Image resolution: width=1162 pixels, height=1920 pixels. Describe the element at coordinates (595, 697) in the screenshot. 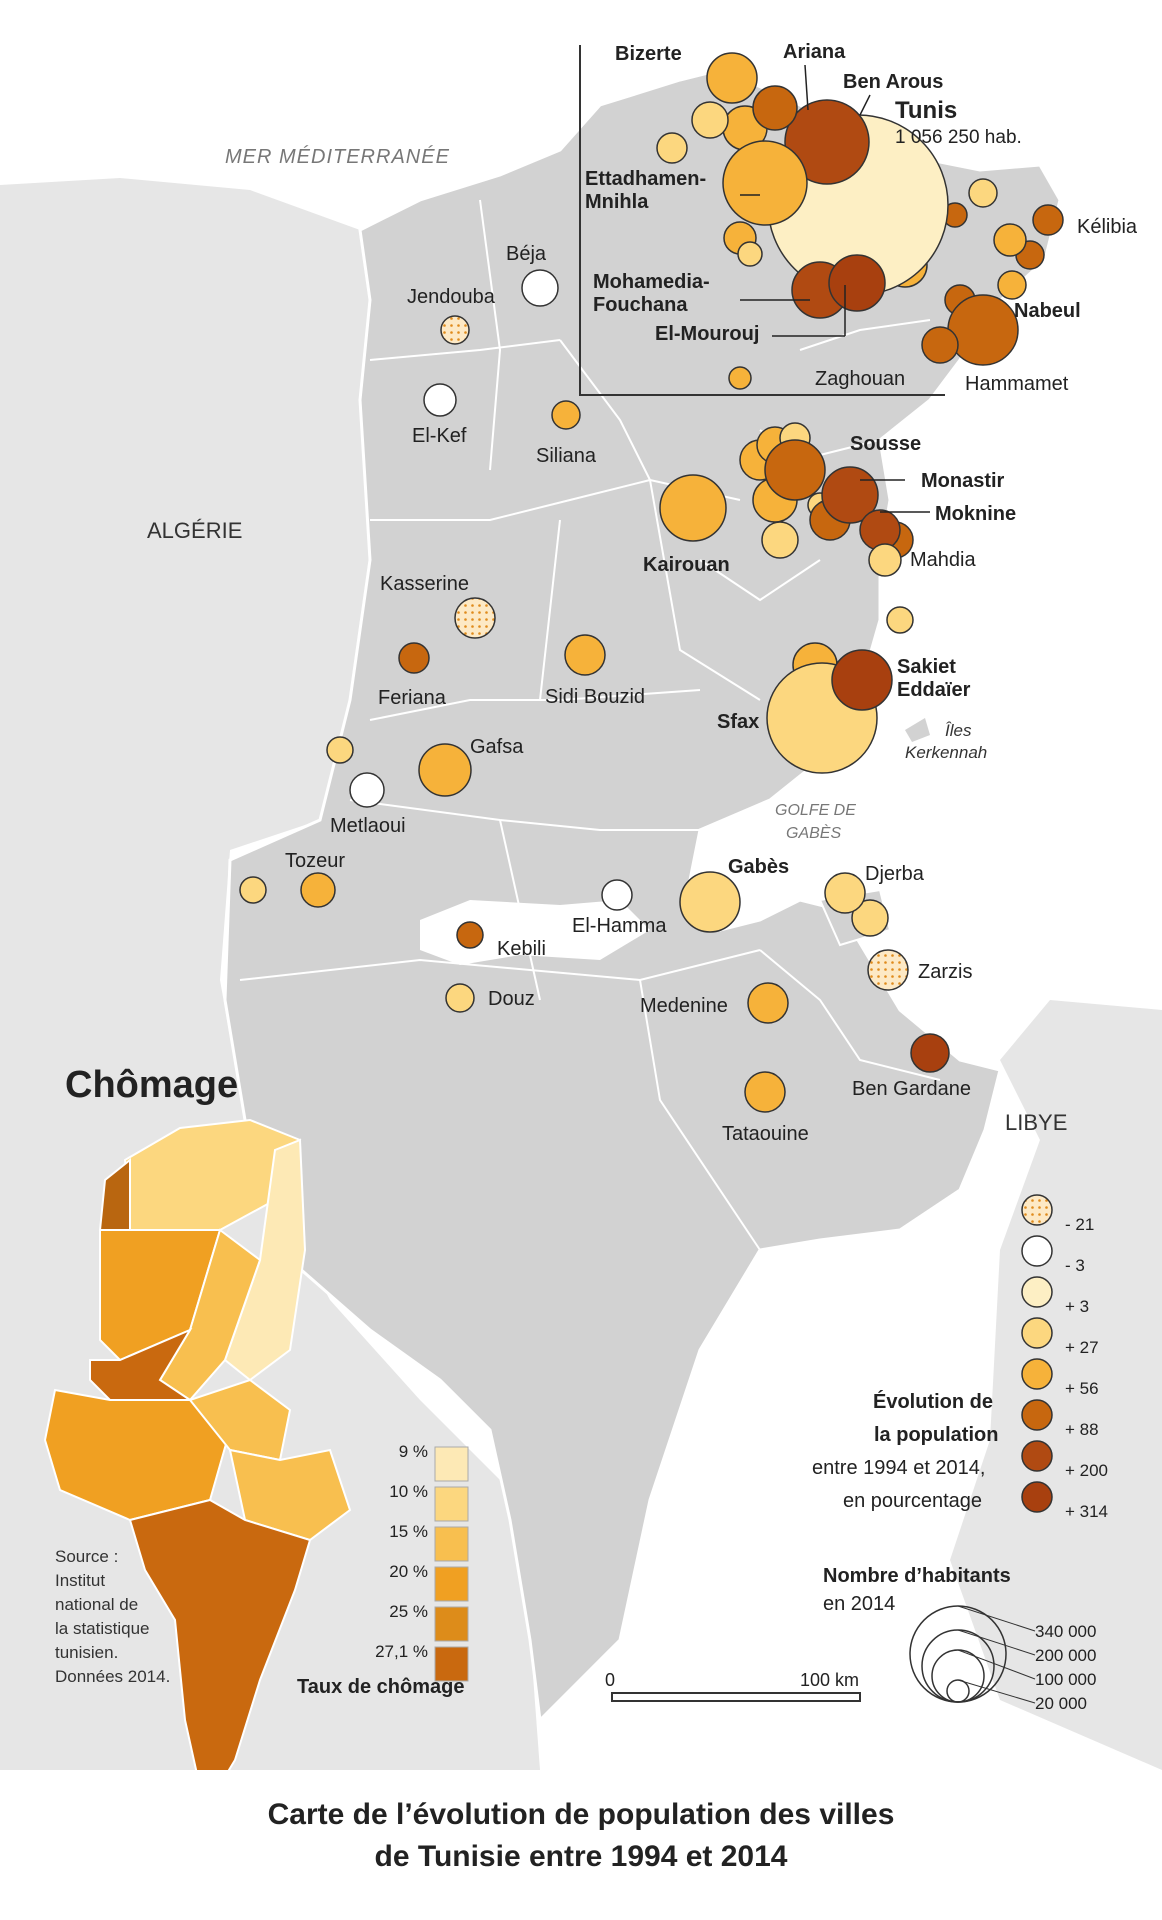

I see `city-label-sidi-bouzid: Sidi Bouzid` at that location.